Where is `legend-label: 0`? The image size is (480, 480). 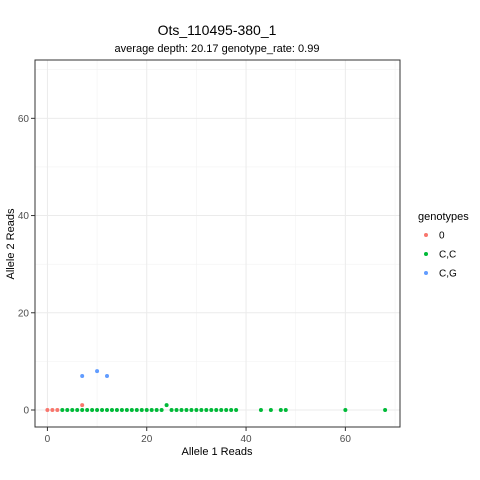 legend-label: 0 is located at coordinates (442, 236).